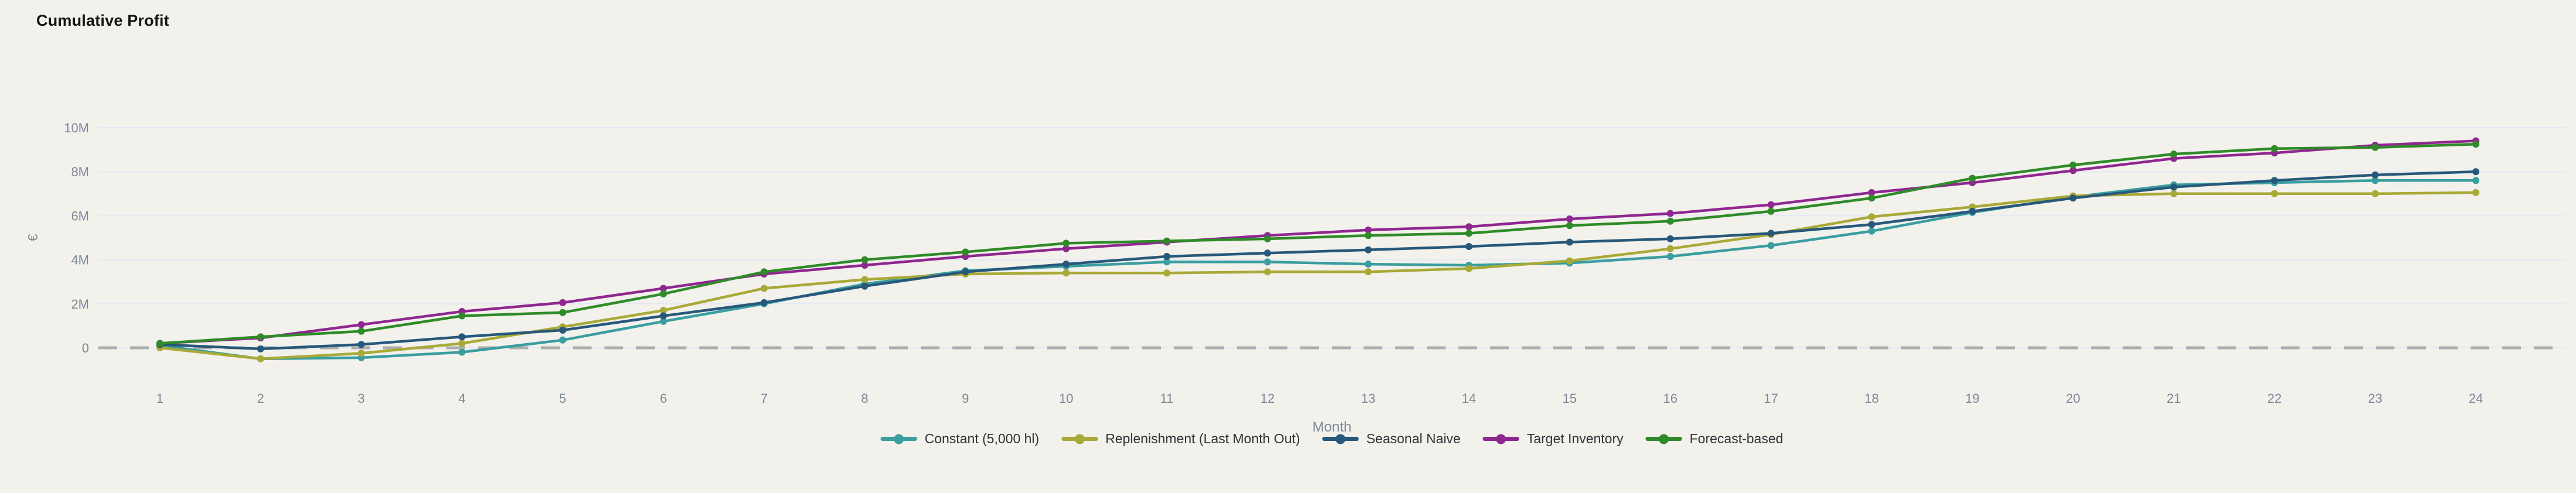  Describe the element at coordinates (260, 337) in the screenshot. I see `data-point-forecast-based-m2` at that location.